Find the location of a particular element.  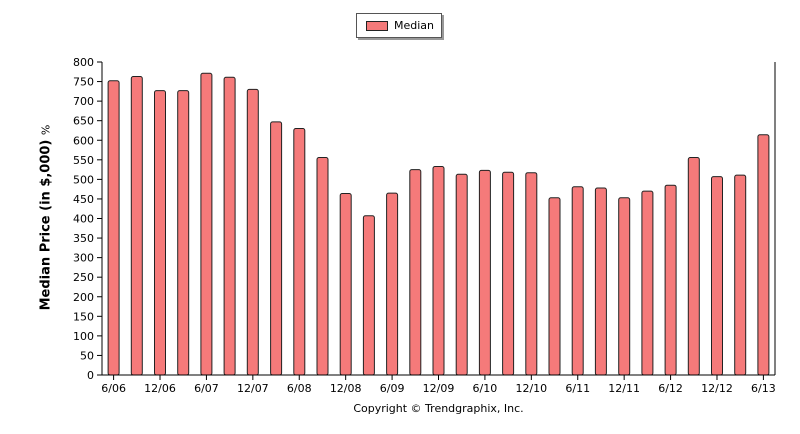

y-tick-label-250: 250 is located at coordinates (83, 277).